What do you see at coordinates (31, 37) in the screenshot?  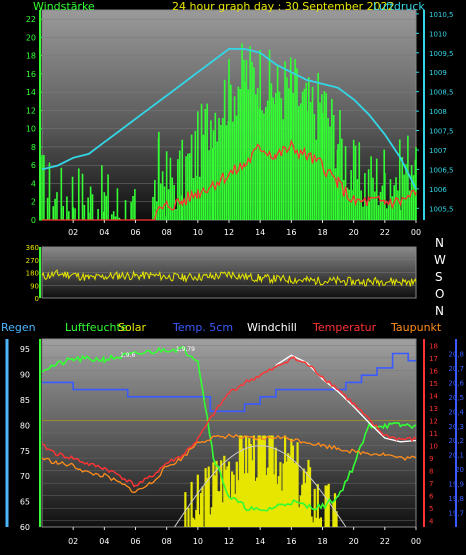 I see `wind-ytick-label: 20` at bounding box center [31, 37].